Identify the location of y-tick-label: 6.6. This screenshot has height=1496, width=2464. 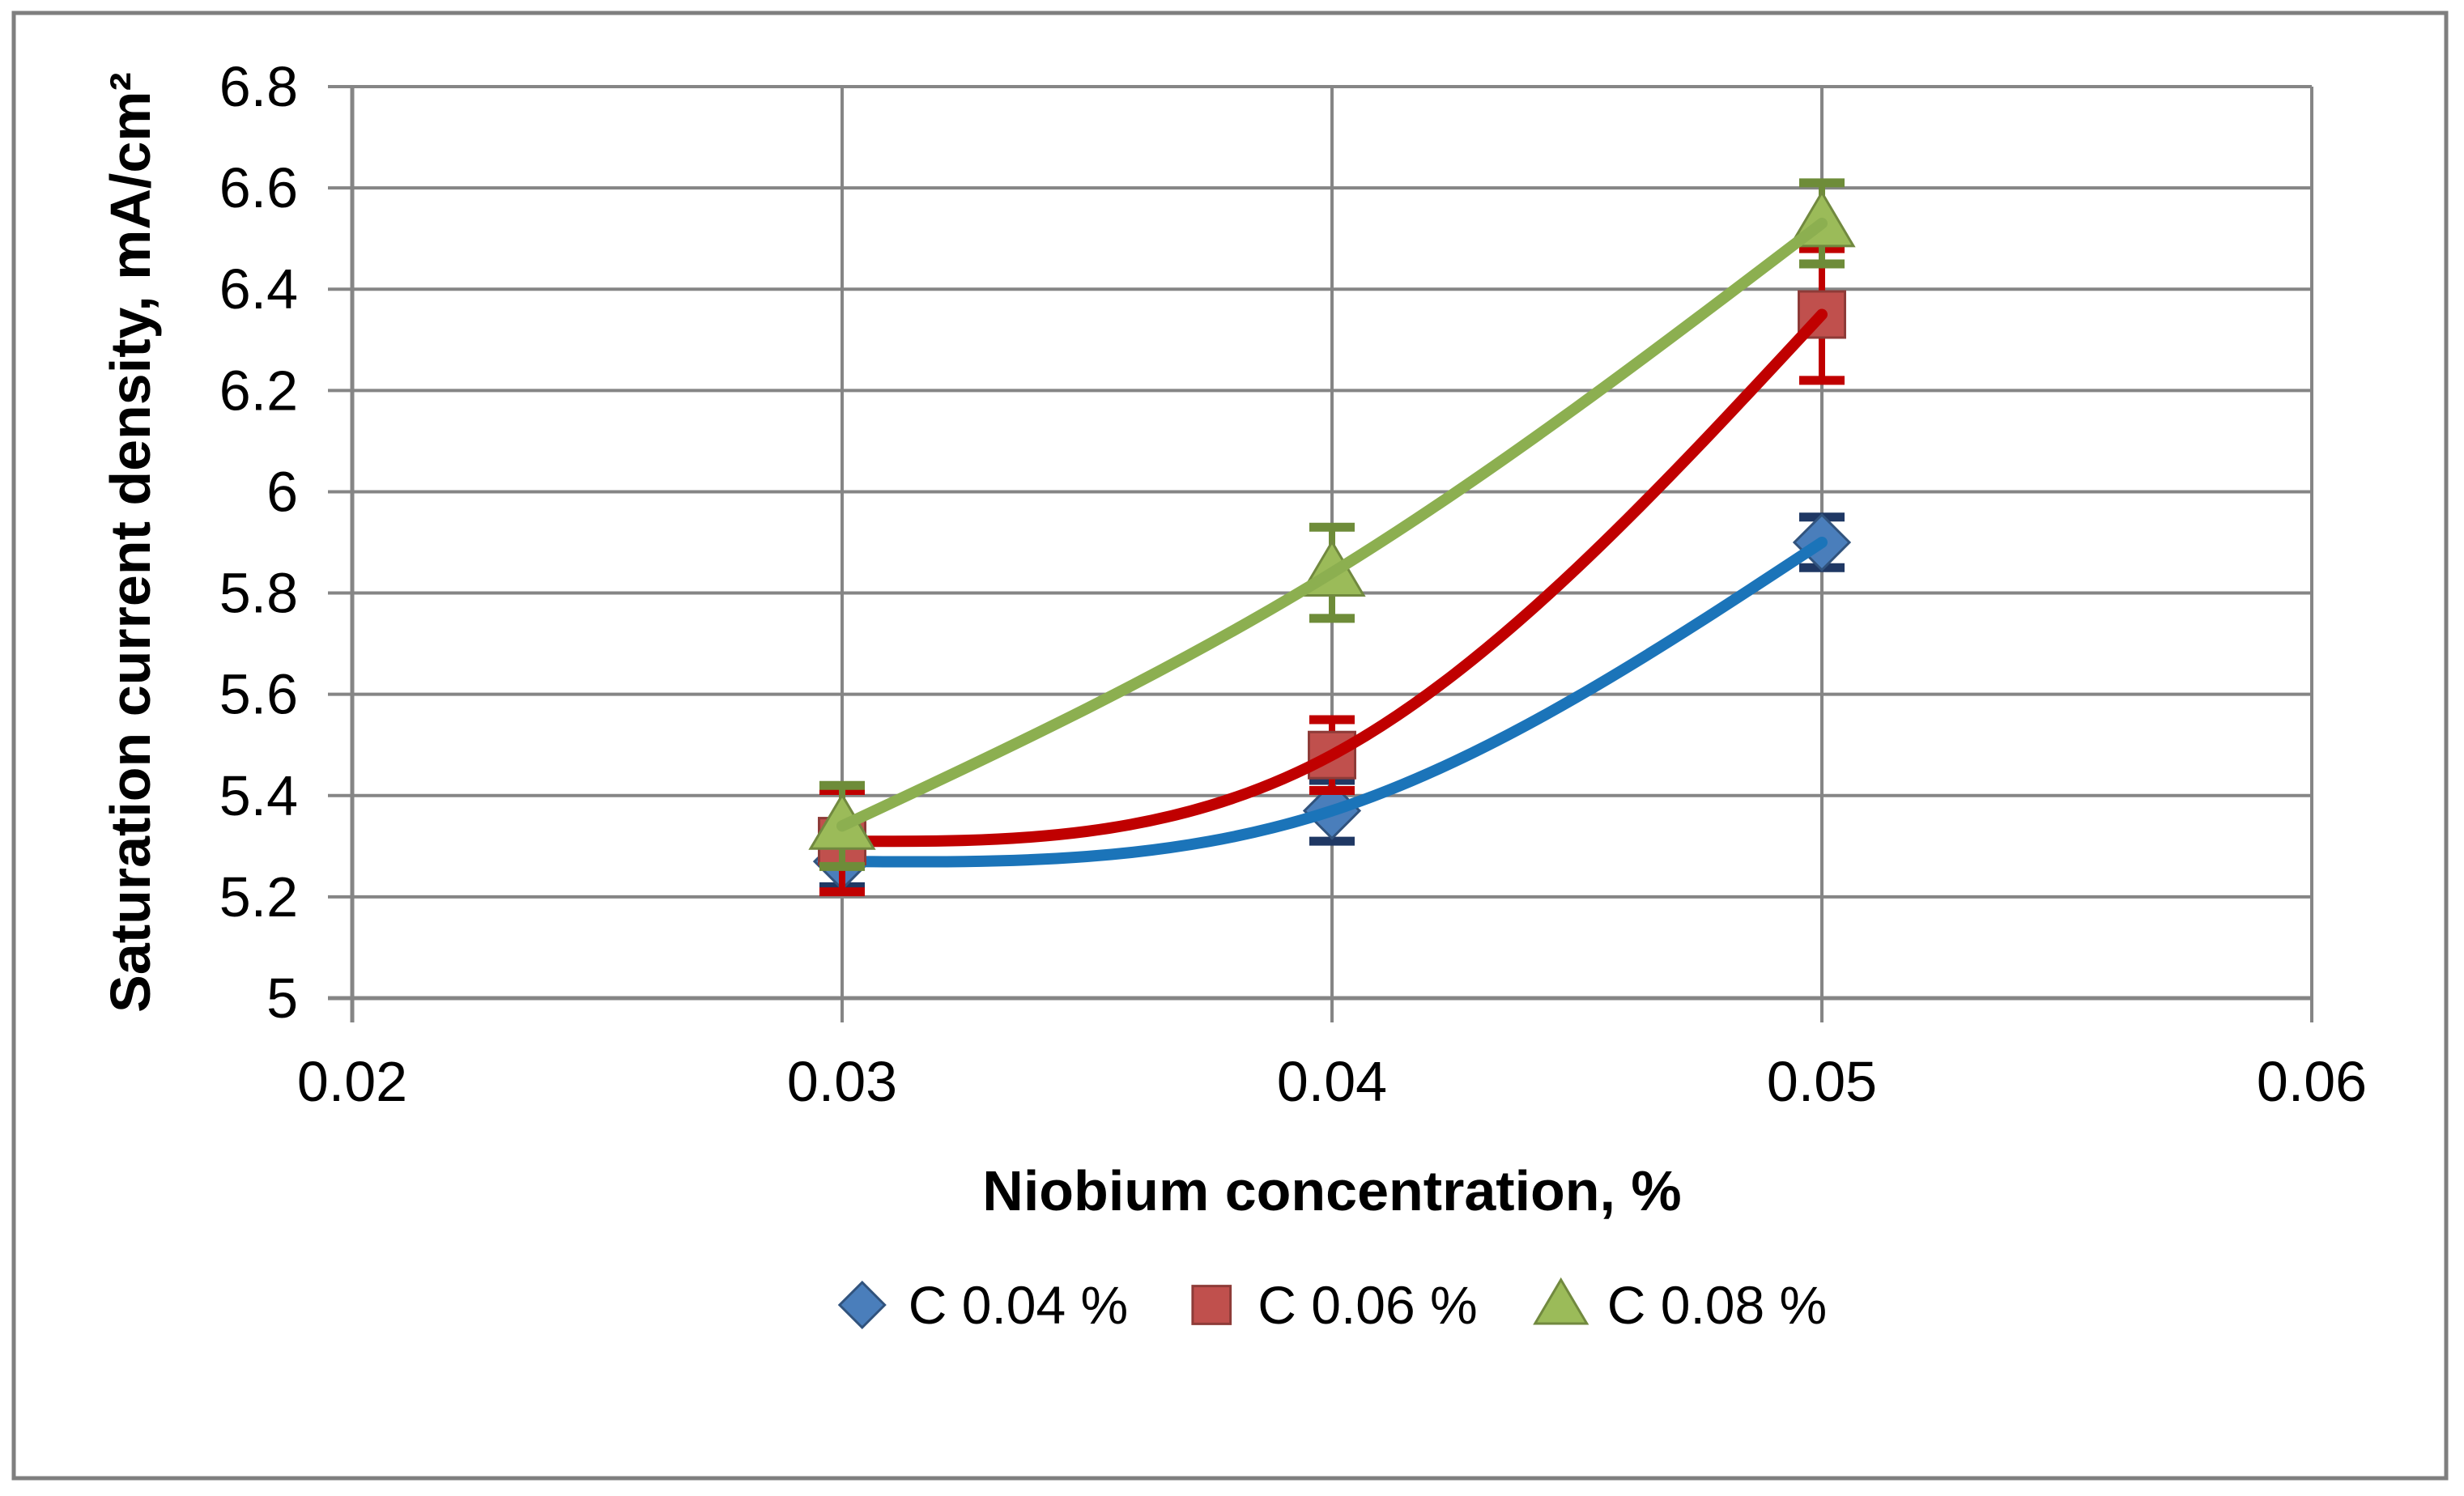
(258, 187).